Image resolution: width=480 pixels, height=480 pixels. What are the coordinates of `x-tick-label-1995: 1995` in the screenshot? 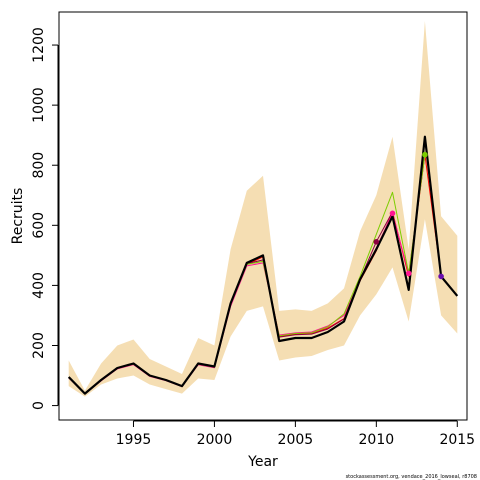 It's located at (134, 440).